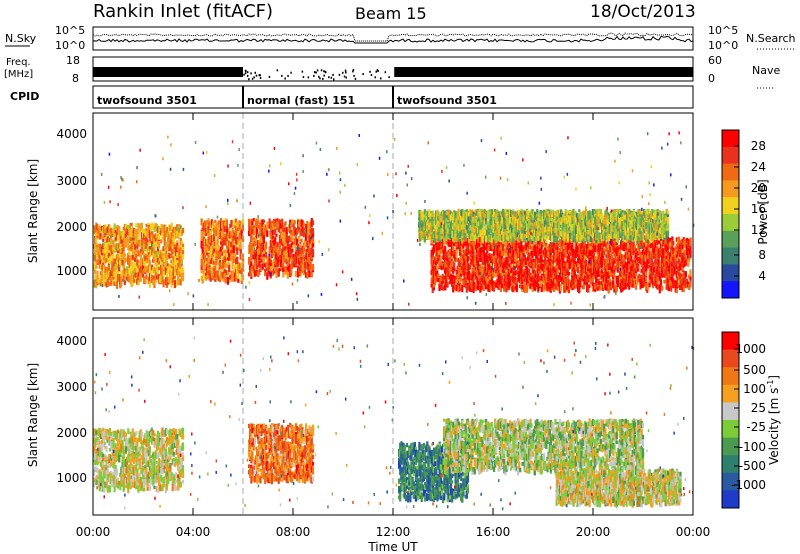 This screenshot has width=800, height=554. Describe the element at coordinates (392, 71) in the screenshot. I see `freq-panel: Freq. [MHz] 18 8 60 0 Nave` at that location.